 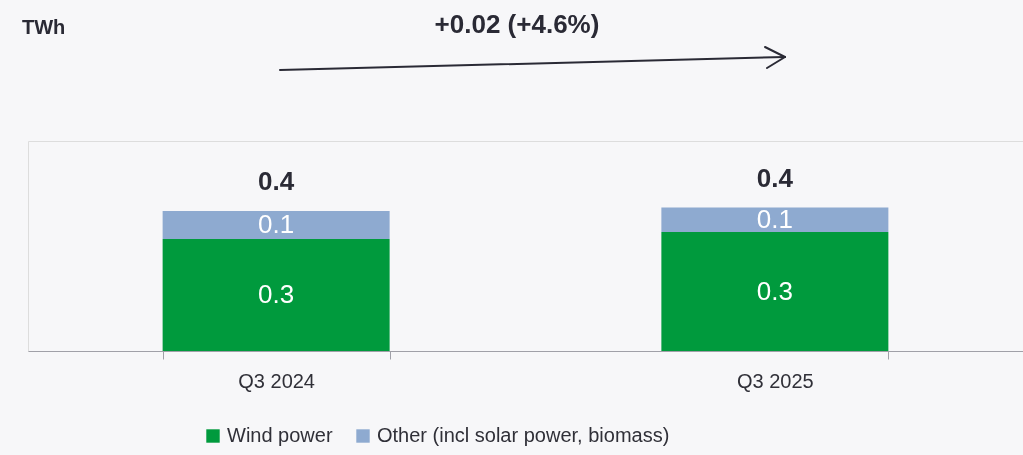 What do you see at coordinates (280, 435) in the screenshot?
I see `legend-label: Wind power` at bounding box center [280, 435].